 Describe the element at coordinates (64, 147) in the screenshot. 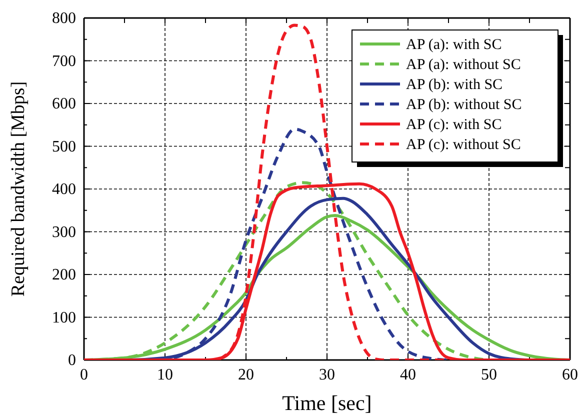

I see `y-tick-label: 500` at that location.